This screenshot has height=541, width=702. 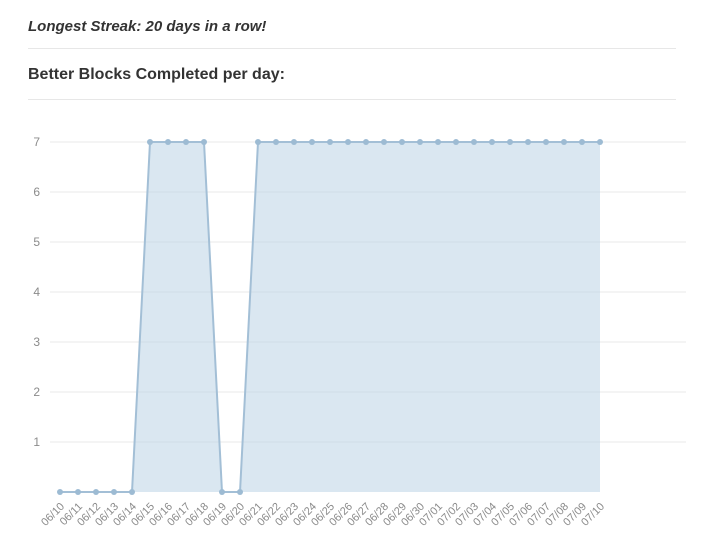 What do you see at coordinates (36, 292) in the screenshot?
I see `y-tick-label: 4` at bounding box center [36, 292].